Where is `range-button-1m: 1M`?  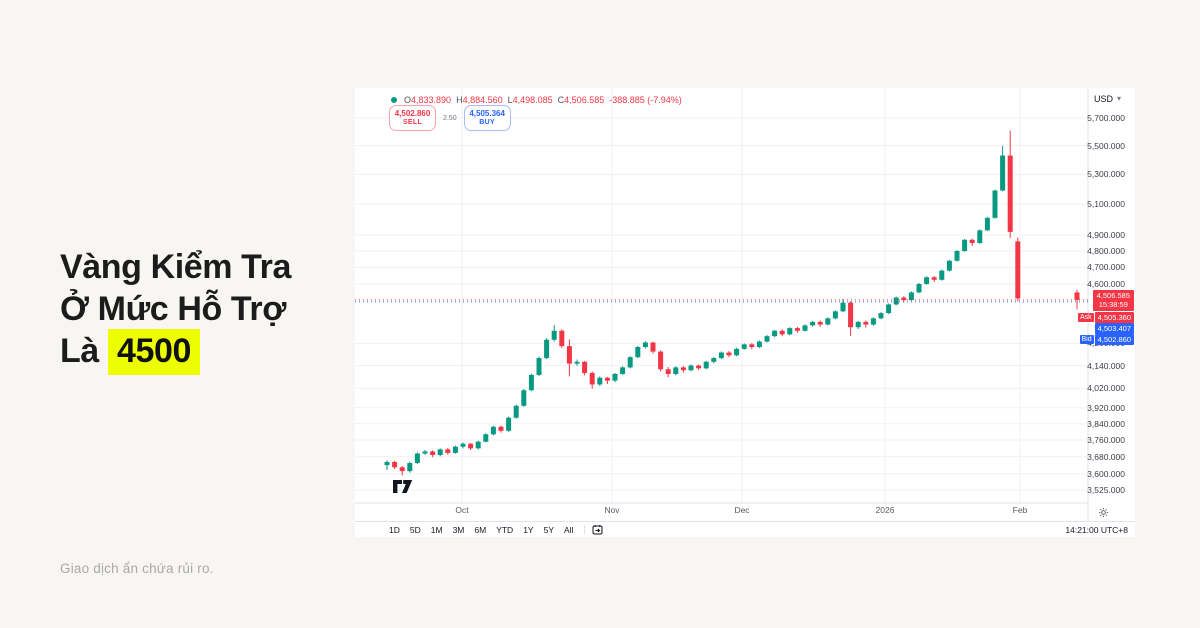 range-button-1m: 1M is located at coordinates (436, 529).